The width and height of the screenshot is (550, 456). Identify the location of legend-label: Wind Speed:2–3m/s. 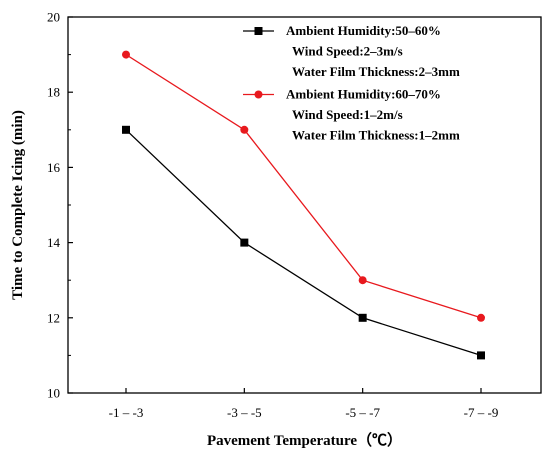
(347, 51).